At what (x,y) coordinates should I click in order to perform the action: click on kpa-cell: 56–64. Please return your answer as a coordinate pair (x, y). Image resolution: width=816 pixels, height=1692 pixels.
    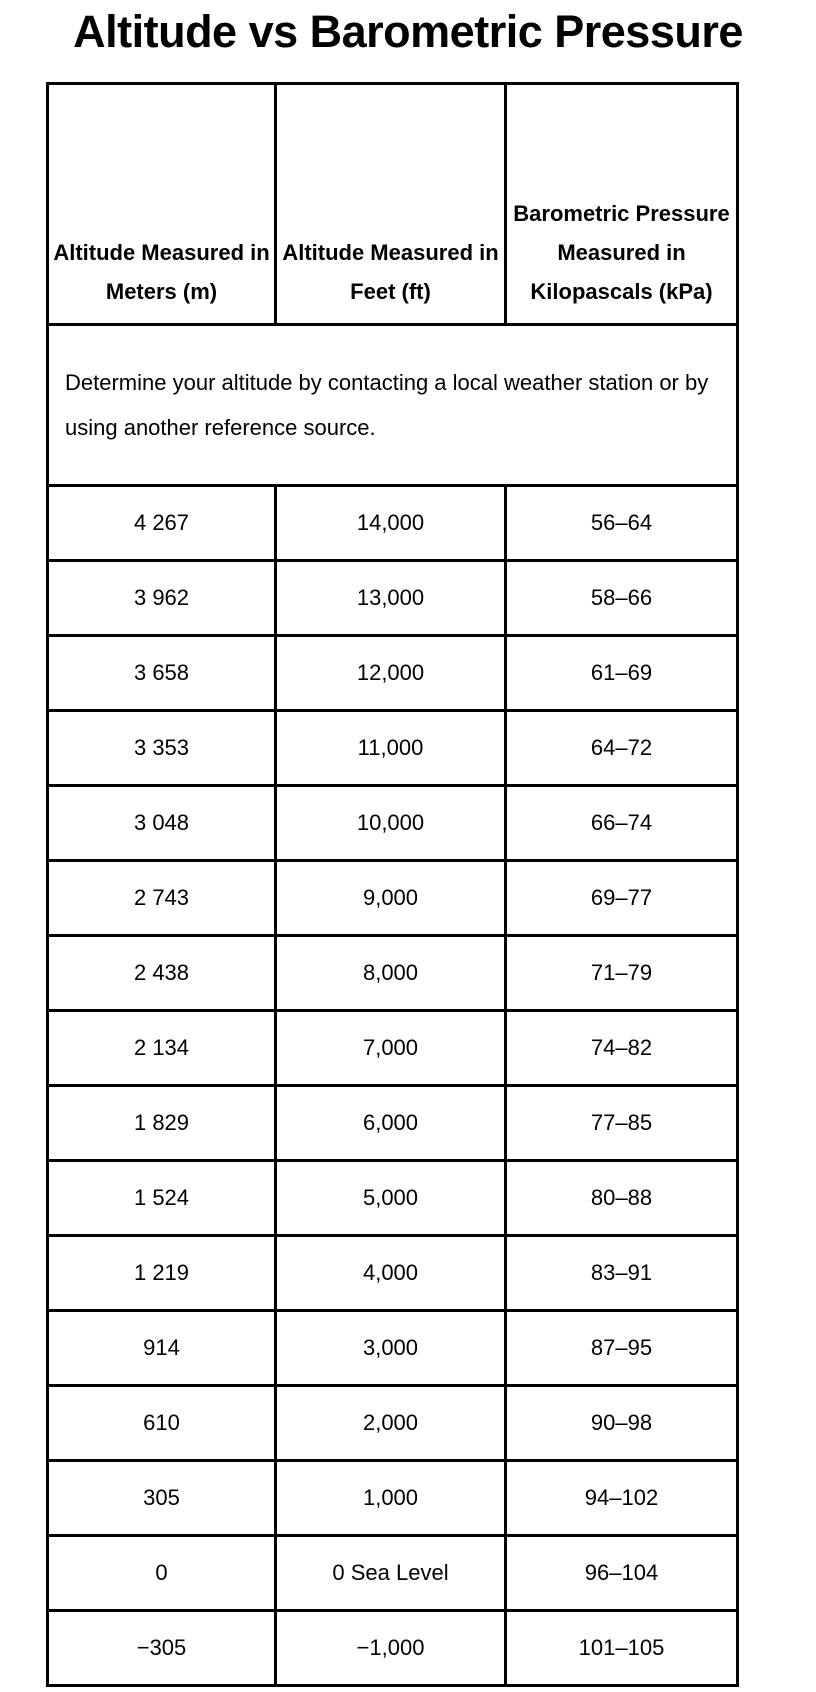
    Looking at the image, I should click on (621, 523).